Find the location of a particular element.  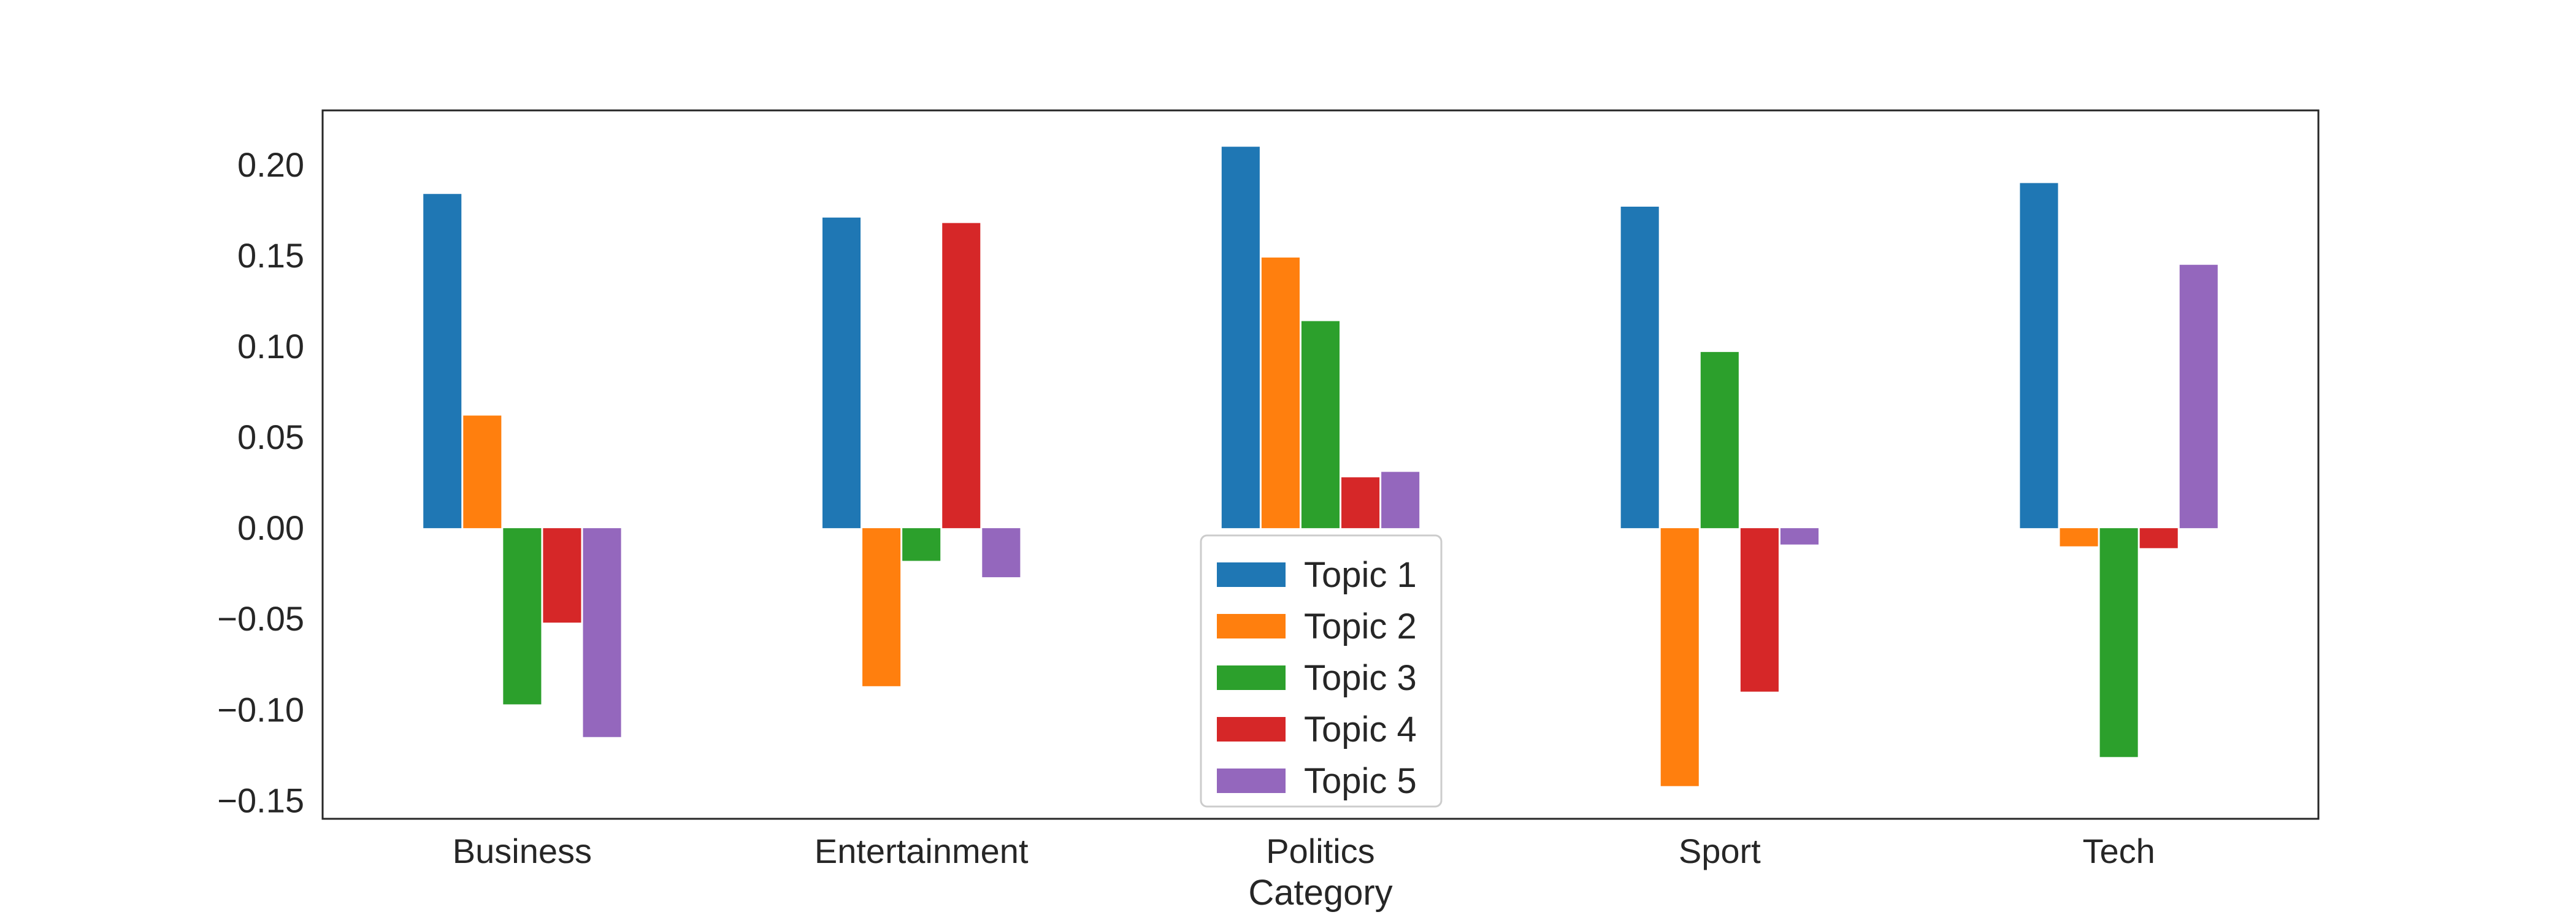

y-tick-label: 0.05 is located at coordinates (270, 437).